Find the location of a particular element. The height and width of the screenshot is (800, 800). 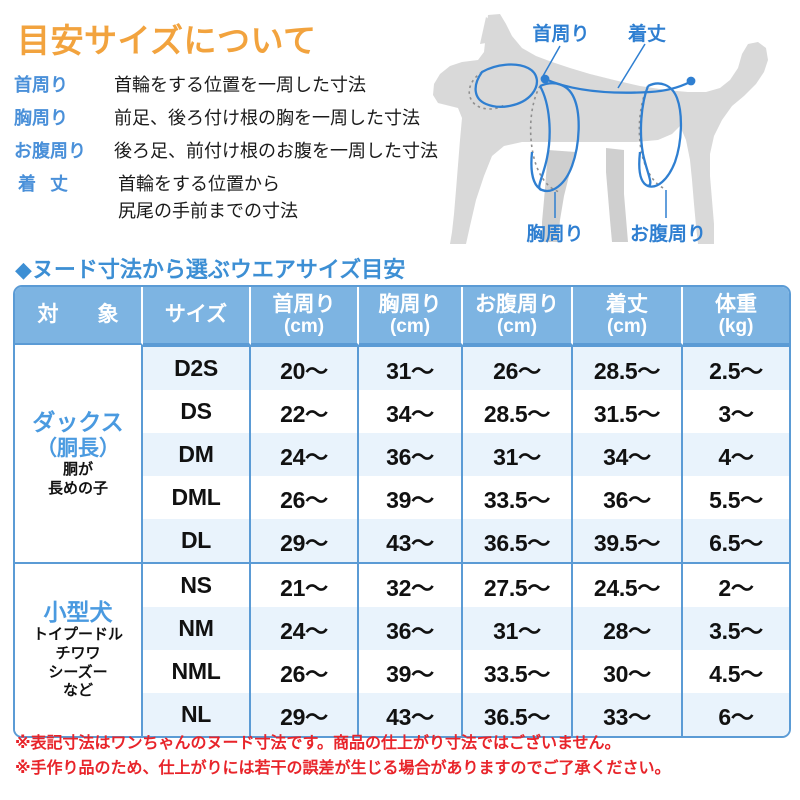

group-label-small-dog: 小型犬 トイプードル チワワ シーズー など is located at coordinates (79, 649).